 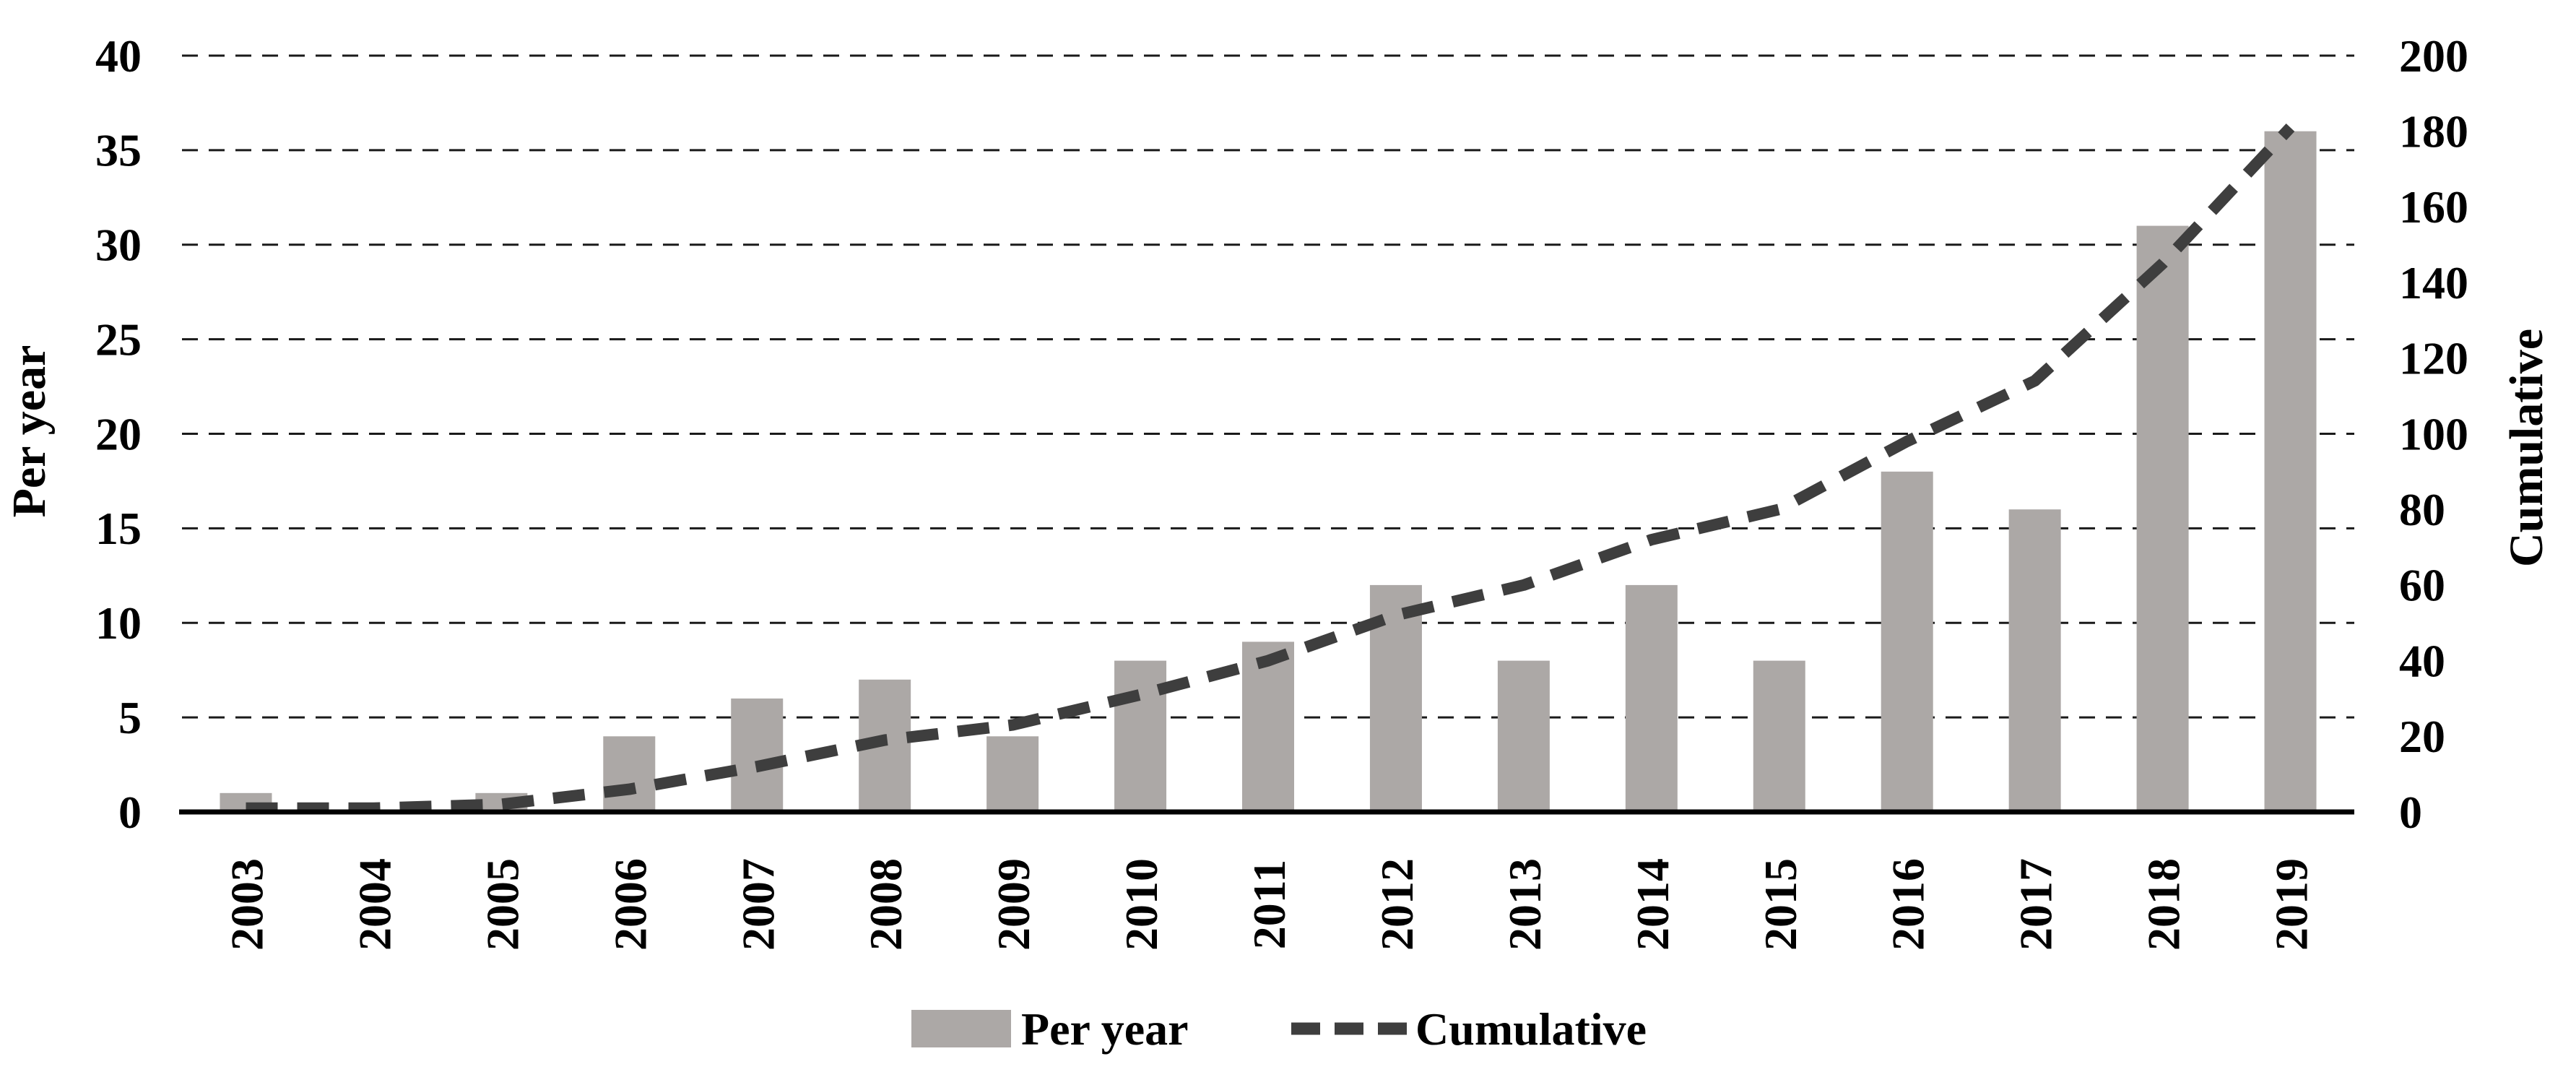 I want to click on right-axis-title: Cumulative, so click(x=2526, y=448).